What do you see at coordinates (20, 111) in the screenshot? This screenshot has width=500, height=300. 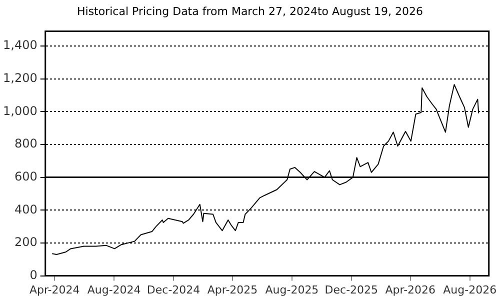 I see `y-tick-label: 1,000` at bounding box center [20, 111].